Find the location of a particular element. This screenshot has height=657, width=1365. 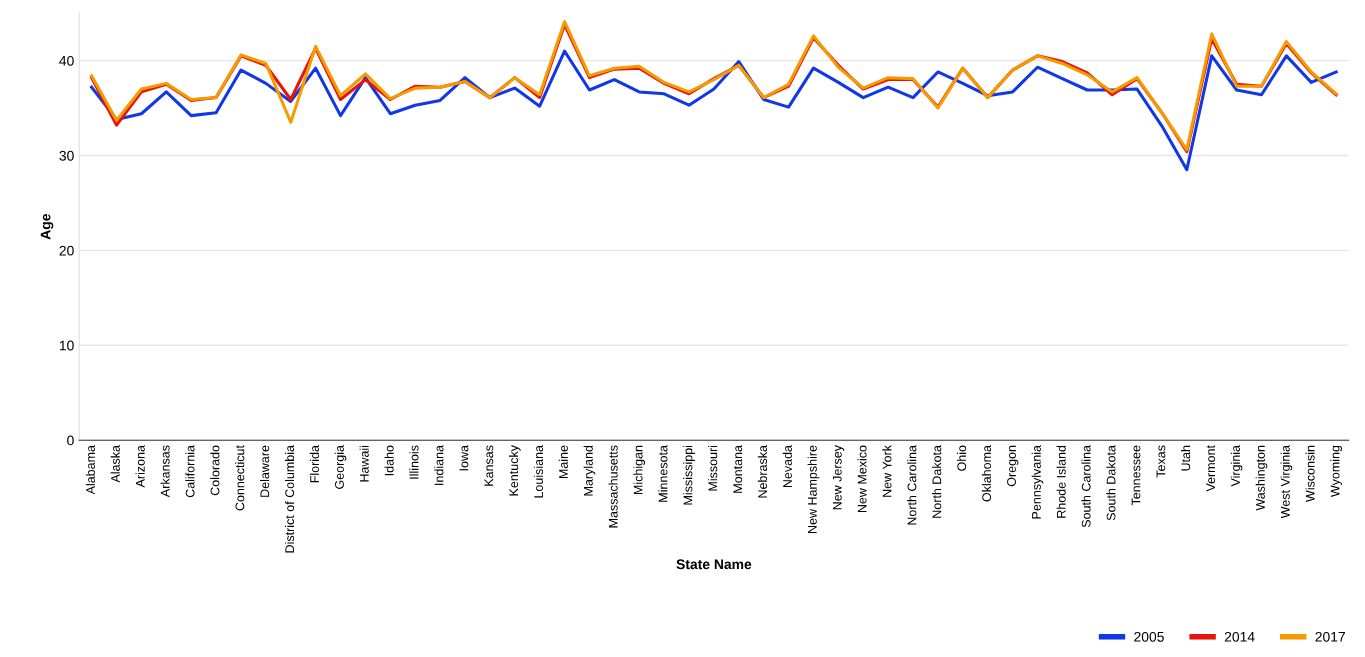

x-tick-label: Indiana is located at coordinates (439, 465).